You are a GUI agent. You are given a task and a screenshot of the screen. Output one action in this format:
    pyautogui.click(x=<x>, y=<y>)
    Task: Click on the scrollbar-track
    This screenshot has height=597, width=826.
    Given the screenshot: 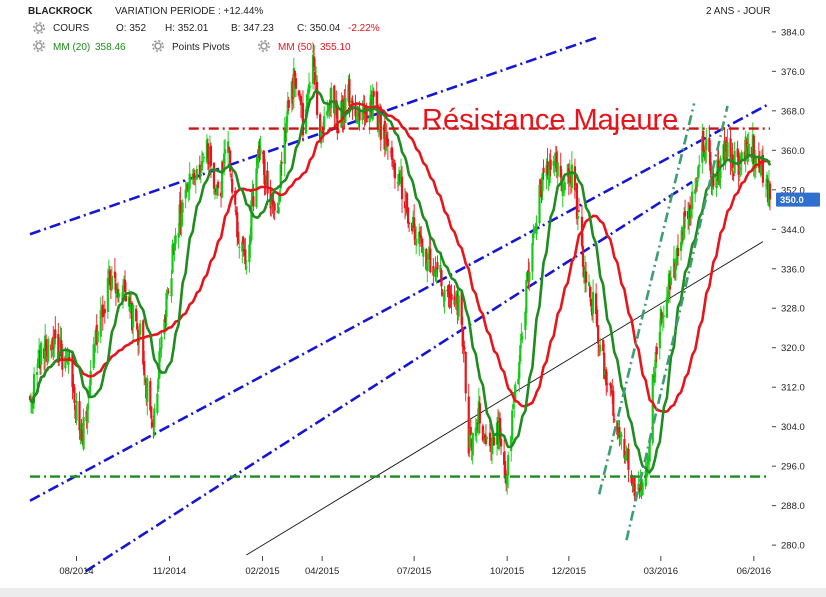 What is the action you would take?
    pyautogui.click(x=413, y=592)
    